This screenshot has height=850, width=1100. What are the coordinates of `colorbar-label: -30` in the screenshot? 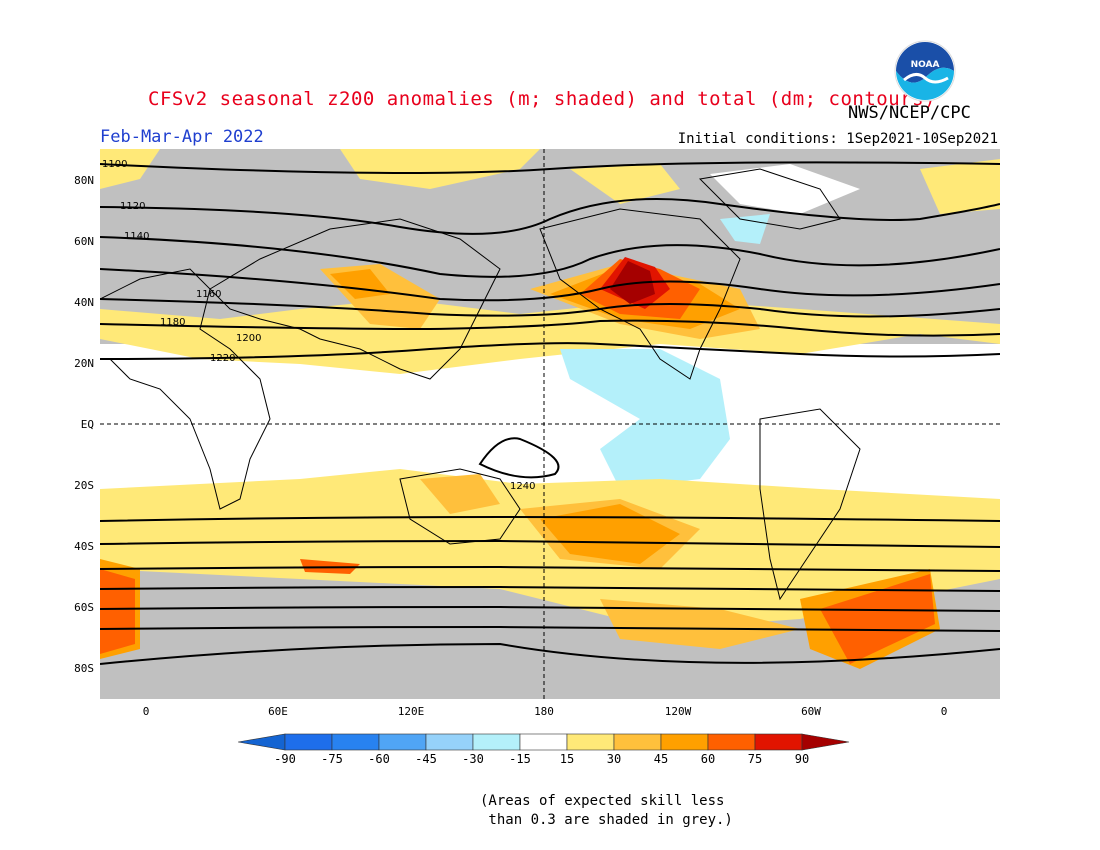 It's located at (473, 759).